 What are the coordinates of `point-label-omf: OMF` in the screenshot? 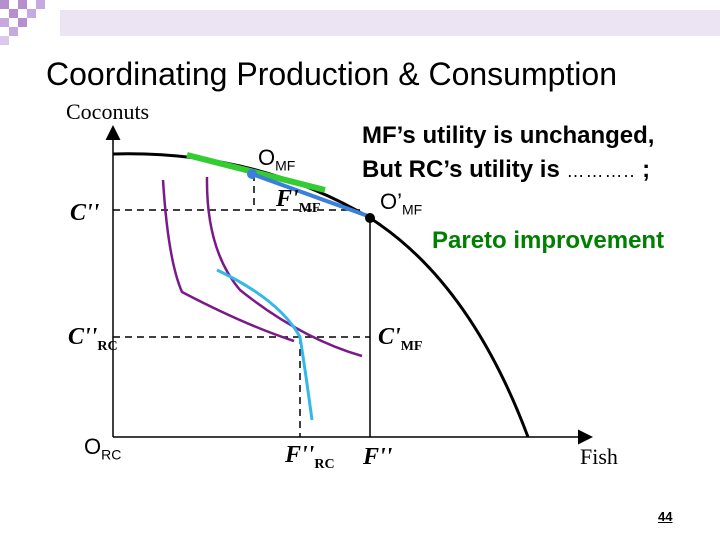 It's located at (277, 159).